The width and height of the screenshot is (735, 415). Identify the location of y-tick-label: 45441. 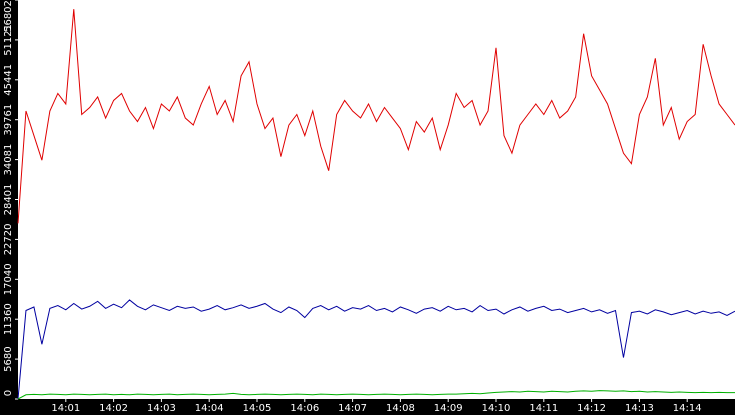
(8, 80).